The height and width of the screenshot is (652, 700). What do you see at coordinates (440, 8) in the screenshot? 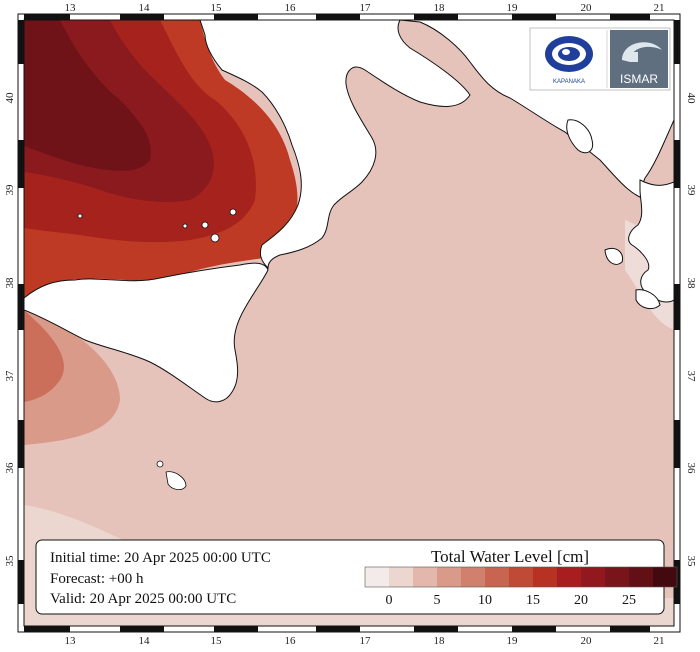
I see `lon-label-top: 18` at bounding box center [440, 8].